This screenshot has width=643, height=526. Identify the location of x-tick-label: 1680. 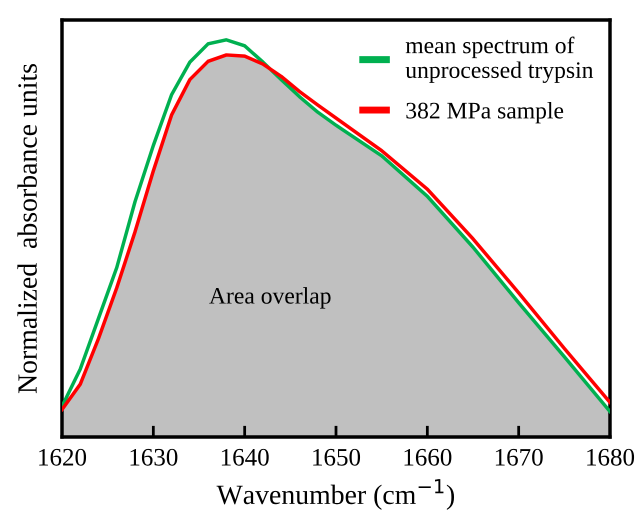
(610, 457).